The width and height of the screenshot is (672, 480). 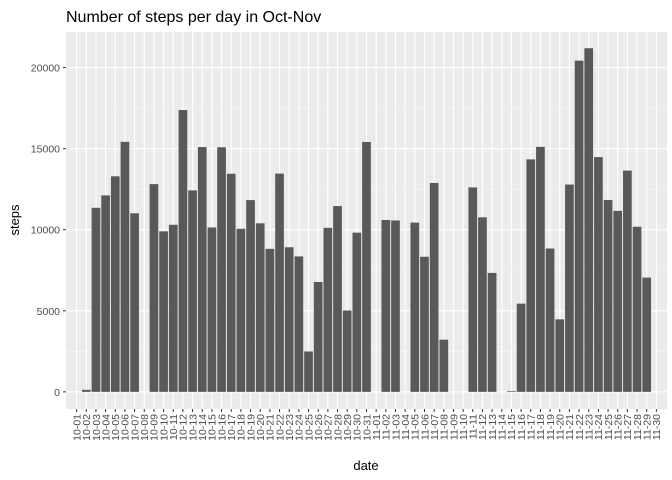 What do you see at coordinates (493, 427) in the screenshot?
I see `x-tick-label: 11-13` at bounding box center [493, 427].